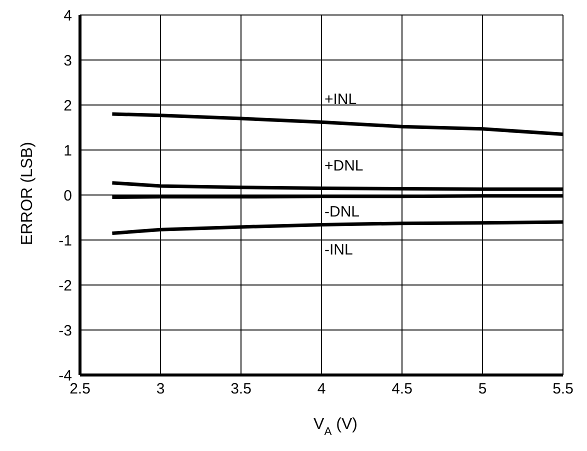  What do you see at coordinates (160, 389) in the screenshot?
I see `x-tick-label: 3` at bounding box center [160, 389].